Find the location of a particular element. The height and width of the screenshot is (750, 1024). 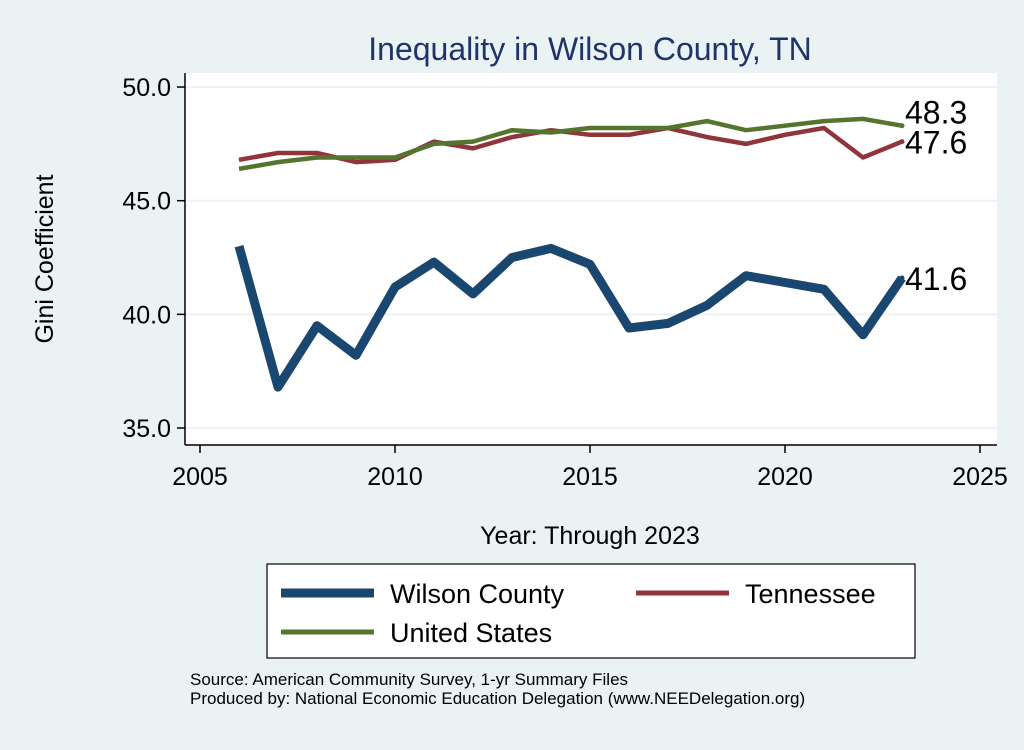

x-tick-label: 2010 is located at coordinates (395, 477).